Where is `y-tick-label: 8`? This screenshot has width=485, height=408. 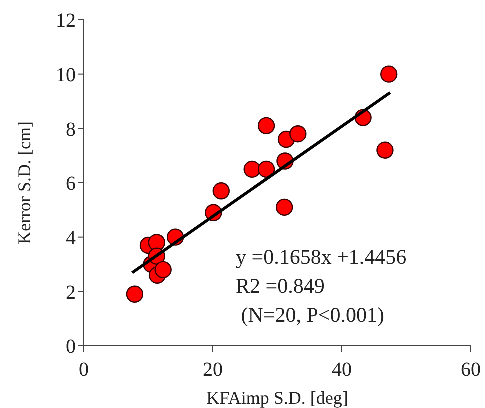 y-tick-label: 8 is located at coordinates (71, 129).